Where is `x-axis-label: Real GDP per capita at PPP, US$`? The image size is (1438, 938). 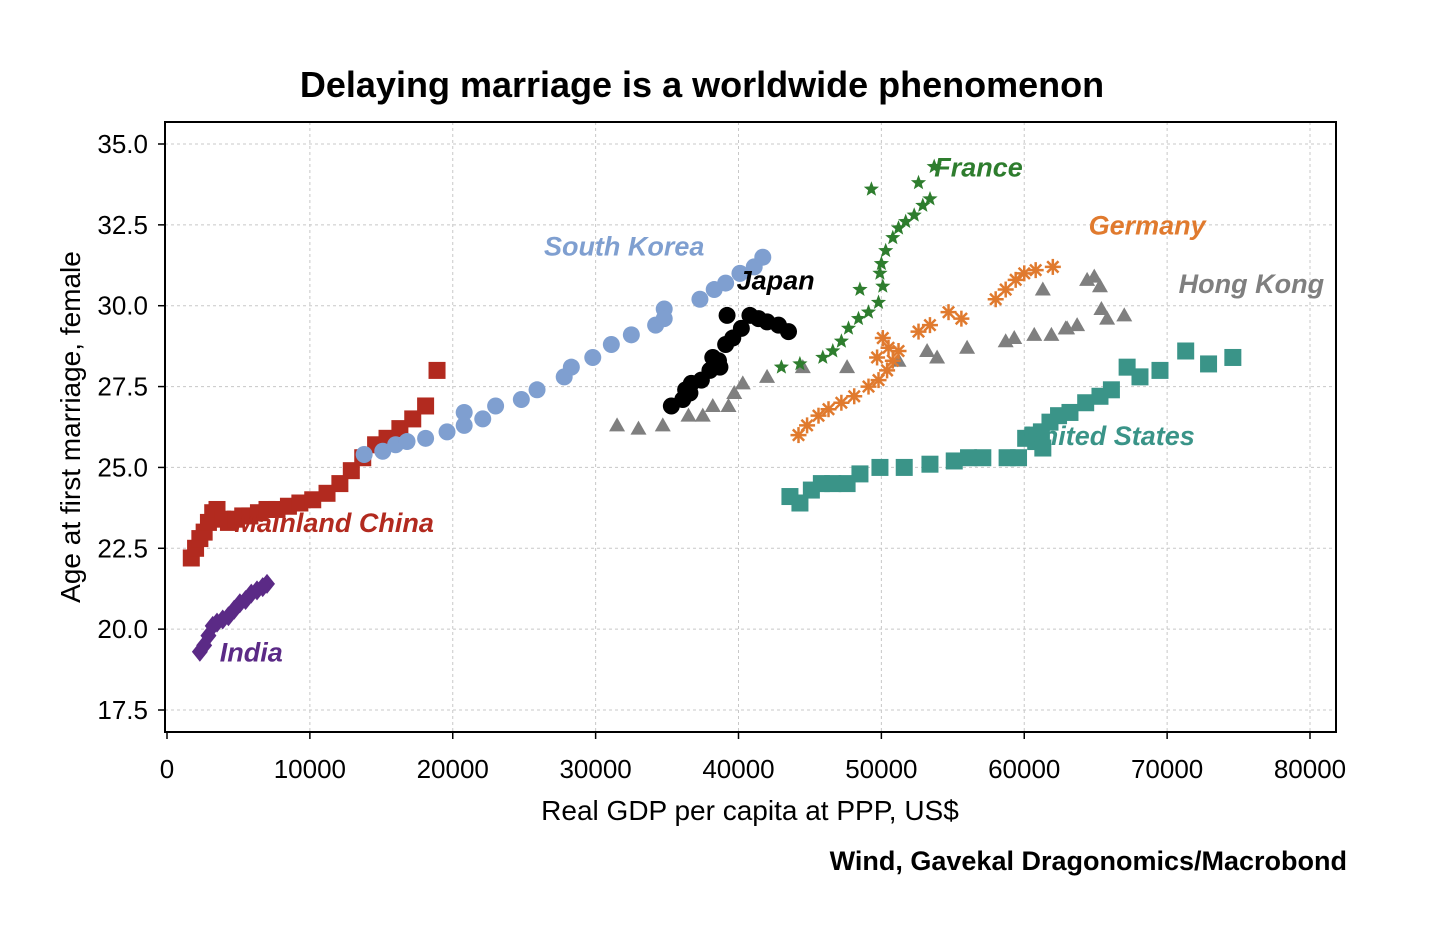
x-axis-label: Real GDP per capita at PPP, US$ is located at coordinates (750, 810).